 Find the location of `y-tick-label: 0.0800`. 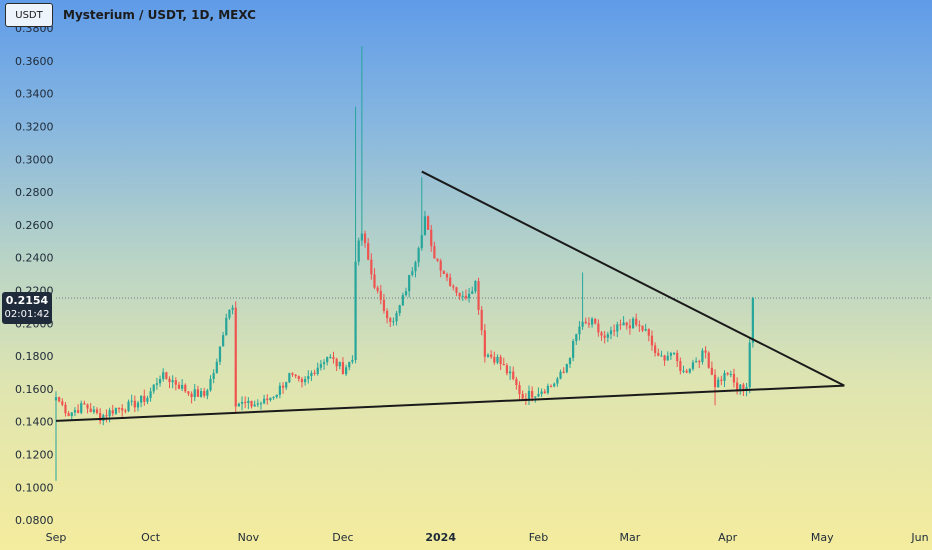

y-tick-label: 0.0800 is located at coordinates (34, 520).